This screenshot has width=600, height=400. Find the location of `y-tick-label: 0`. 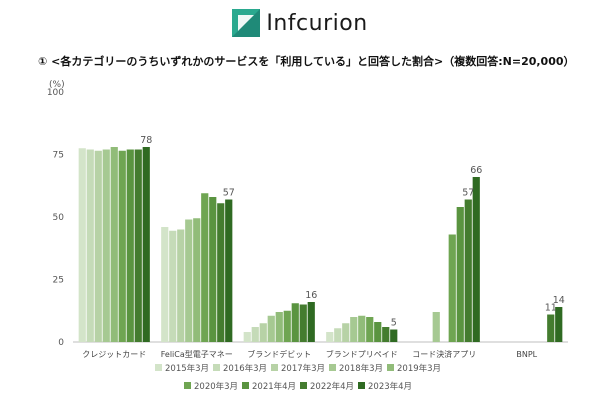

y-tick-label: 0 is located at coordinates (61, 343).